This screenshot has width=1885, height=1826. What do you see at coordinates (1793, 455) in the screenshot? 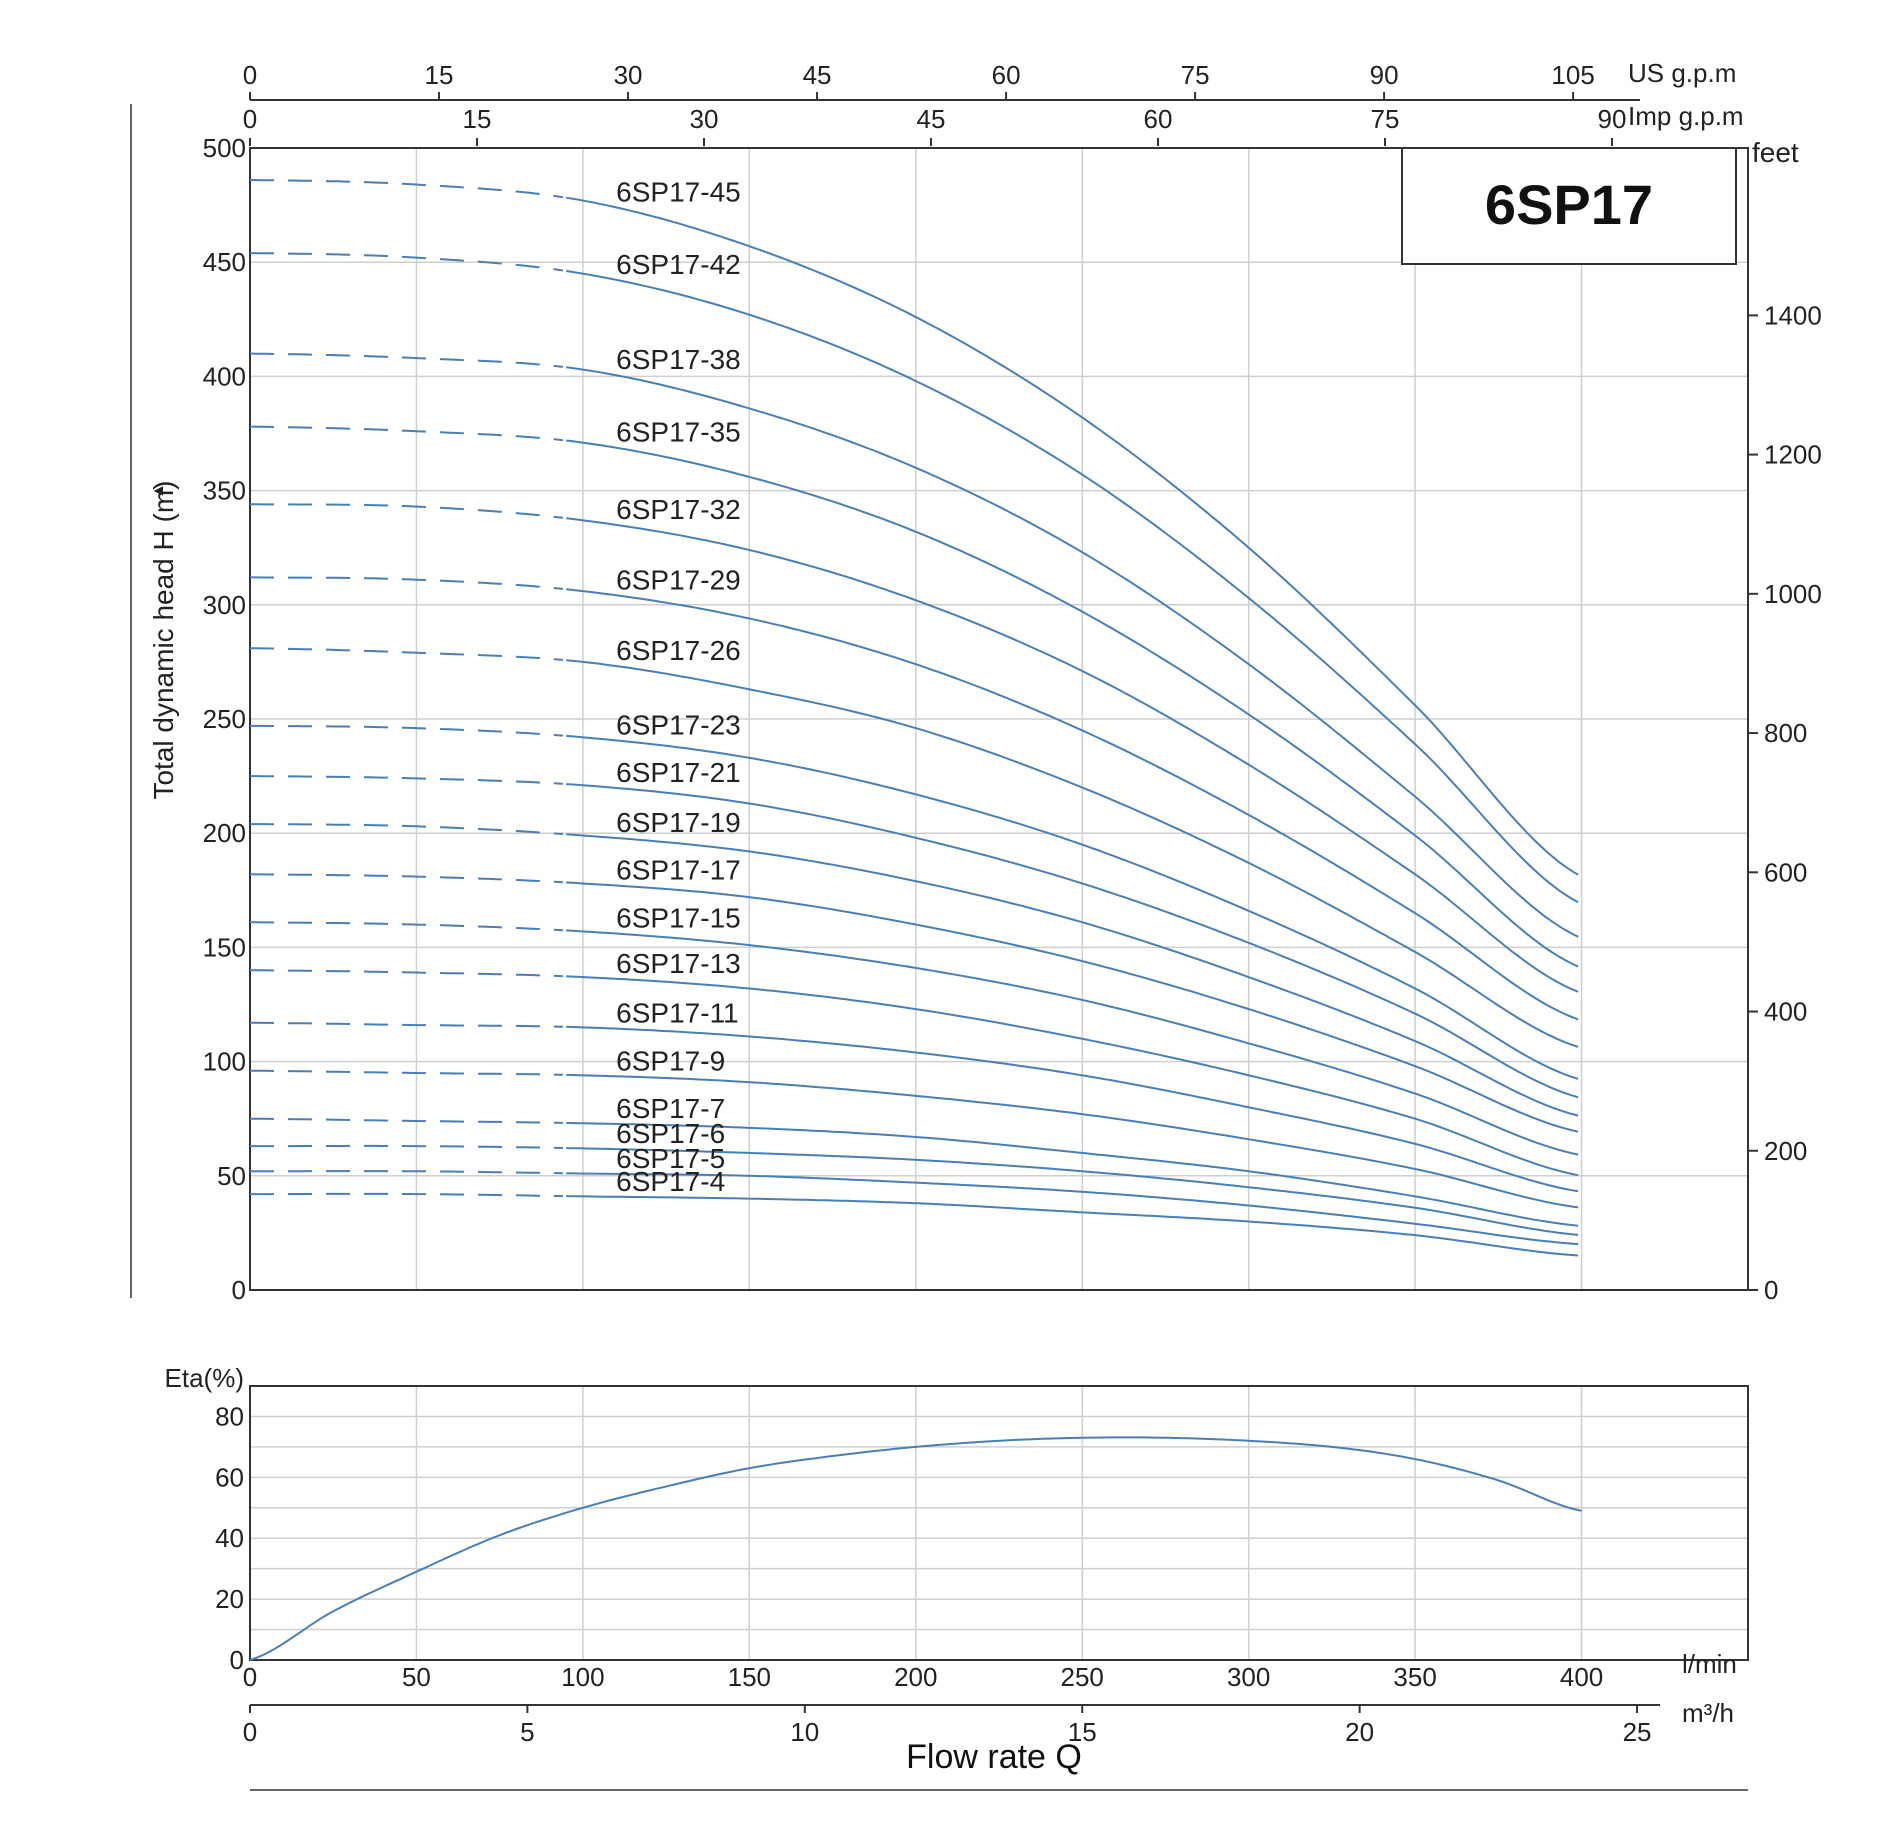
I see `y2-tick-label: 1200` at bounding box center [1793, 455].